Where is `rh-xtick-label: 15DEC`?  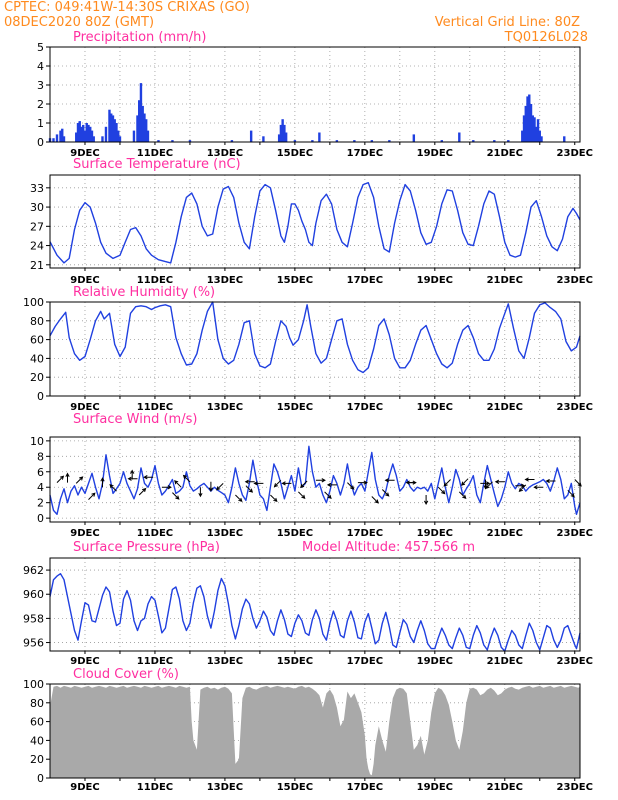
rh-xtick-label: 15DEC is located at coordinates (295, 407).